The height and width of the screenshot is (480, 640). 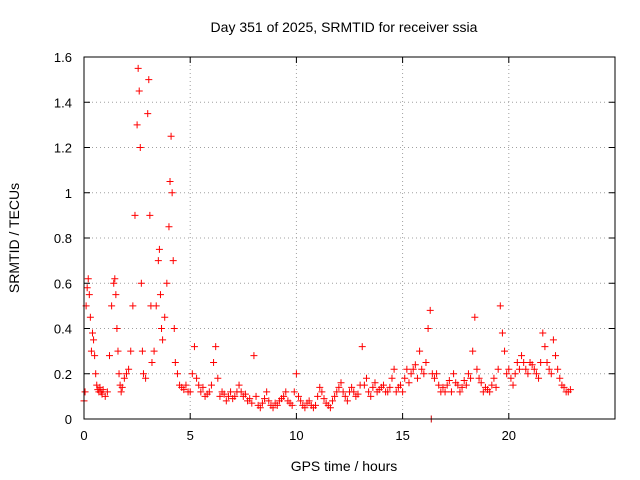 What do you see at coordinates (83, 435) in the screenshot?
I see `x-tick-label: 0` at bounding box center [83, 435].